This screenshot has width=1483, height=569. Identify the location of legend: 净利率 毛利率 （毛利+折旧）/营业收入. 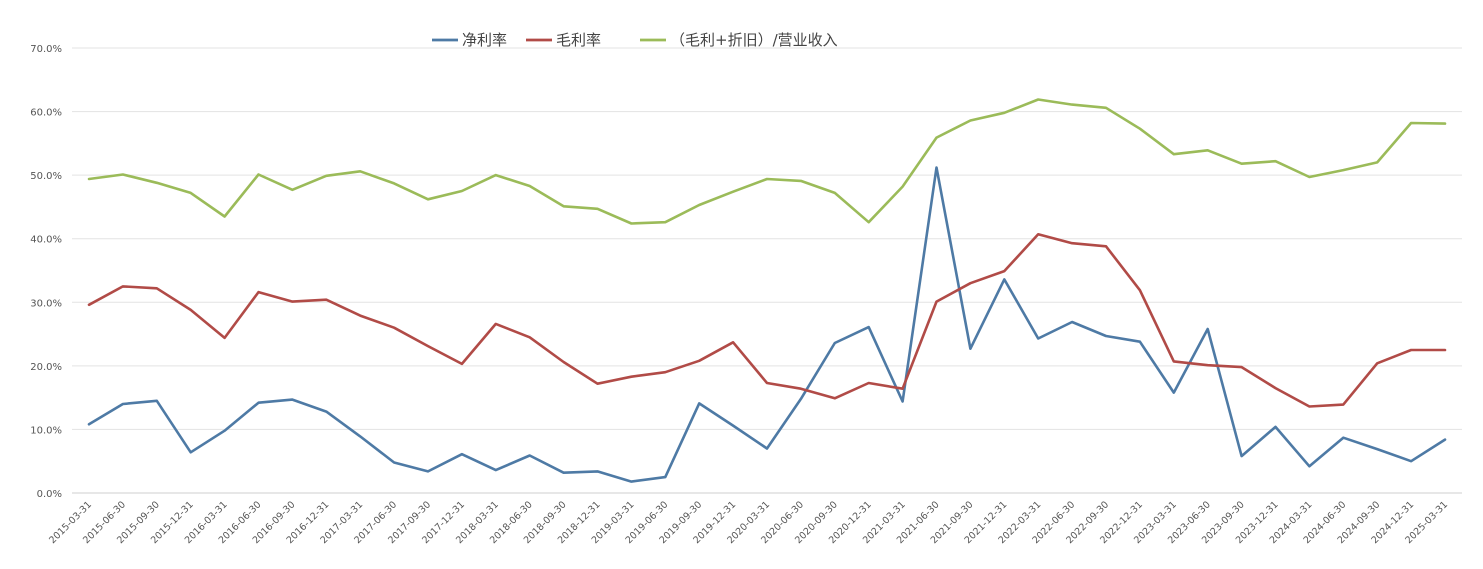
(635, 40).